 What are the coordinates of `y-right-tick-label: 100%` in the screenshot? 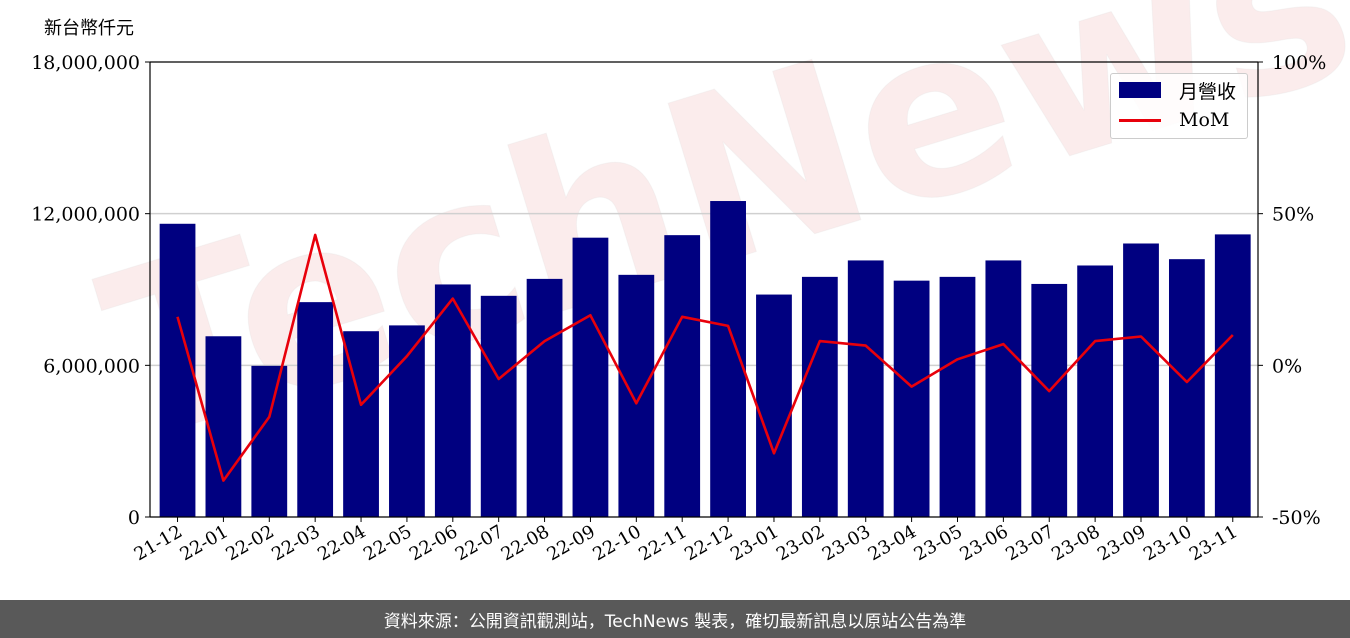 It's located at (1299, 63).